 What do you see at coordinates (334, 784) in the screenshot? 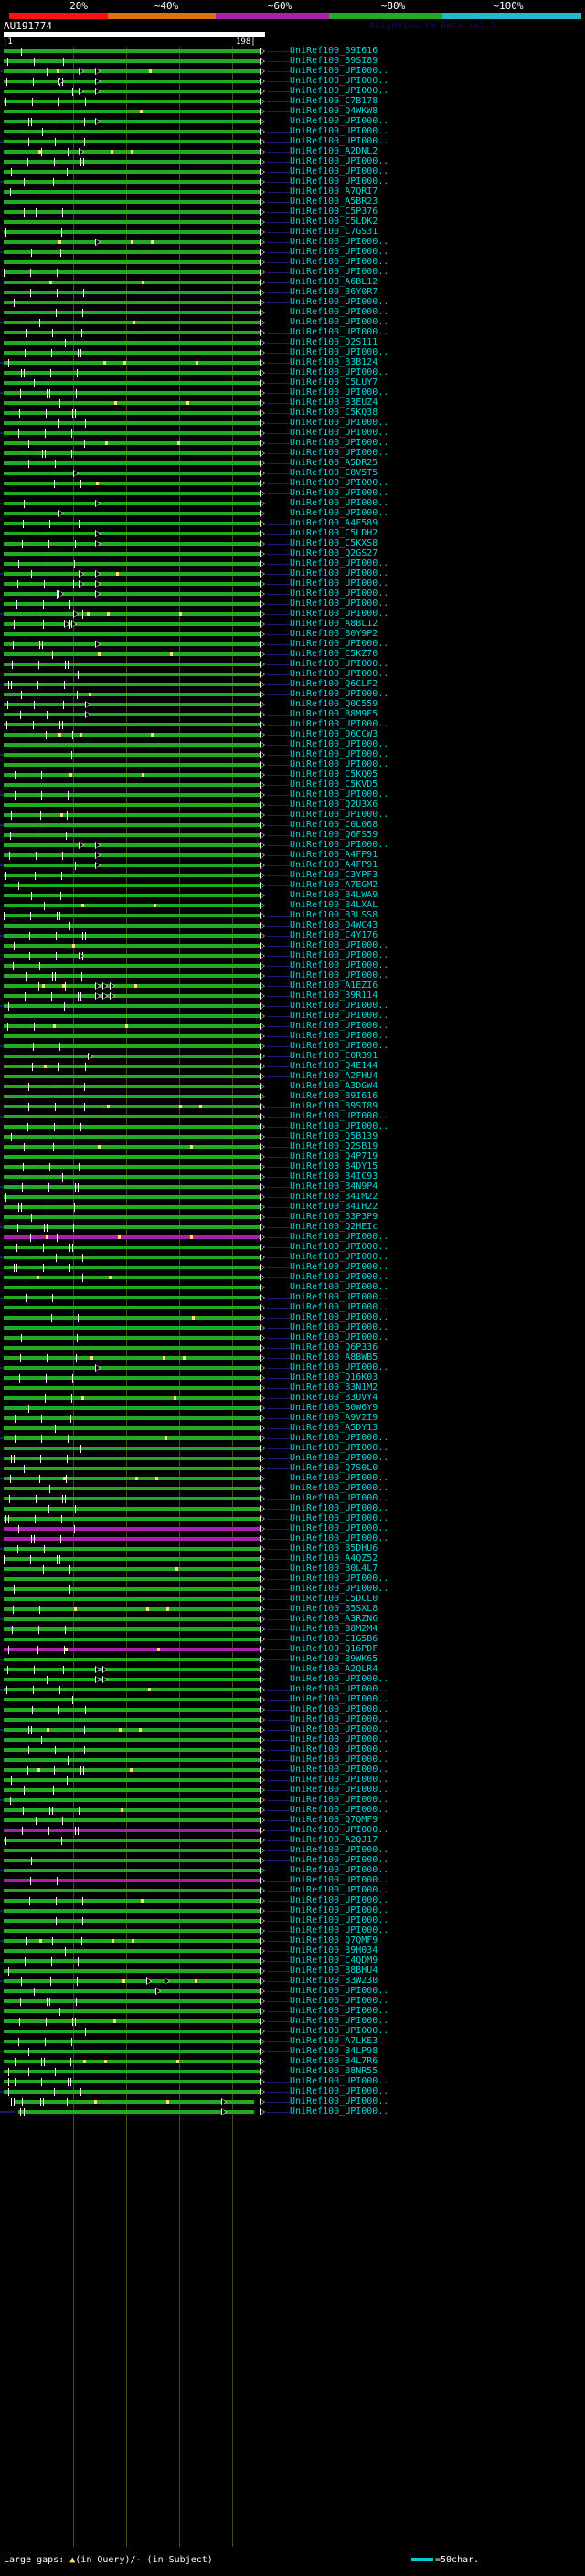
I see `hit-accession-link: UniRef100_C5KVD5` at bounding box center [334, 784].